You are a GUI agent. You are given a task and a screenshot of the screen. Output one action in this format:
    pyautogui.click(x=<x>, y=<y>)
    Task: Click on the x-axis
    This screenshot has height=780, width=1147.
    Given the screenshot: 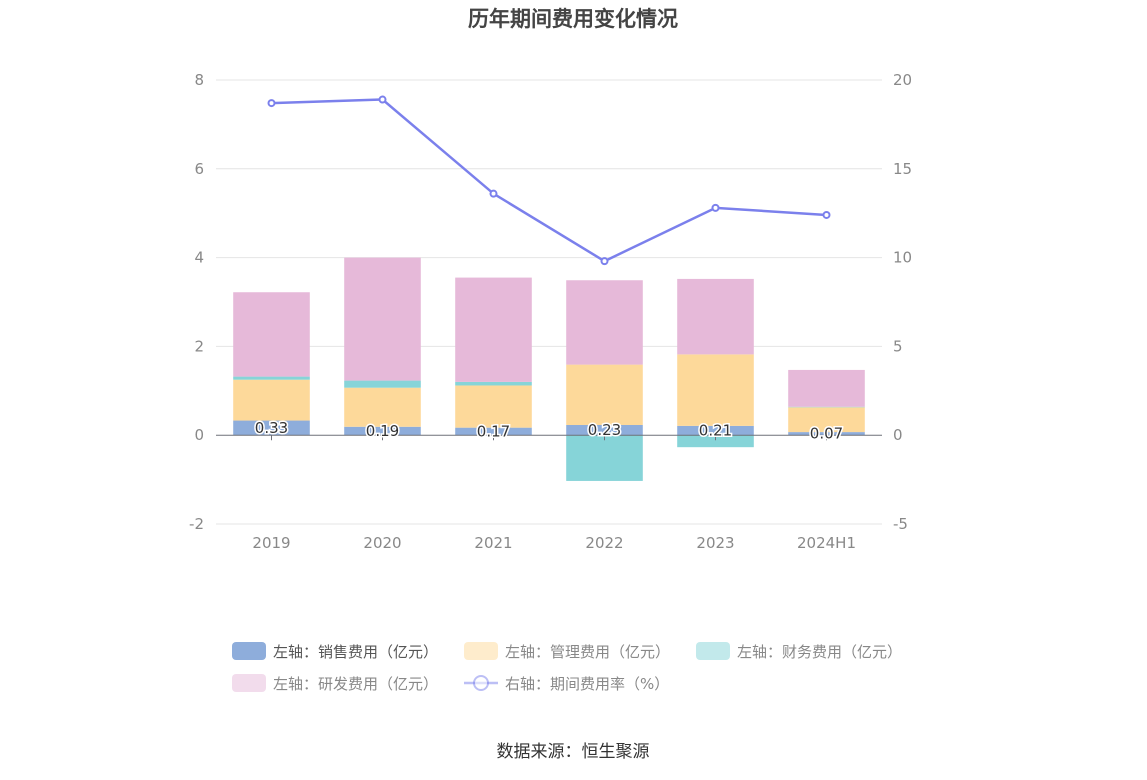 What is the action you would take?
    pyautogui.click(x=549, y=479)
    